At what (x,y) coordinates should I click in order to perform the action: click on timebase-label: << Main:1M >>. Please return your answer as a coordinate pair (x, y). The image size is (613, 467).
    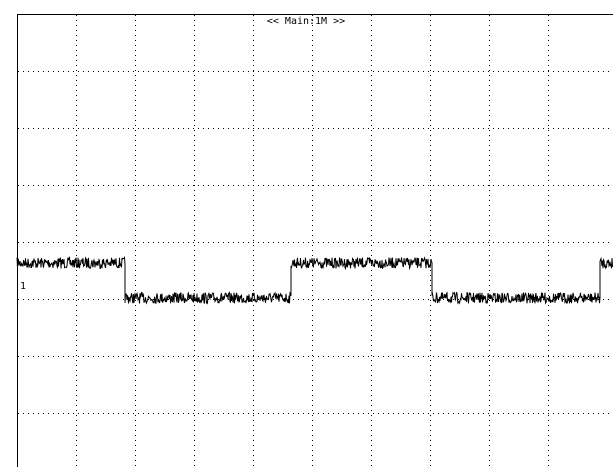
    Looking at the image, I should click on (306, 21).